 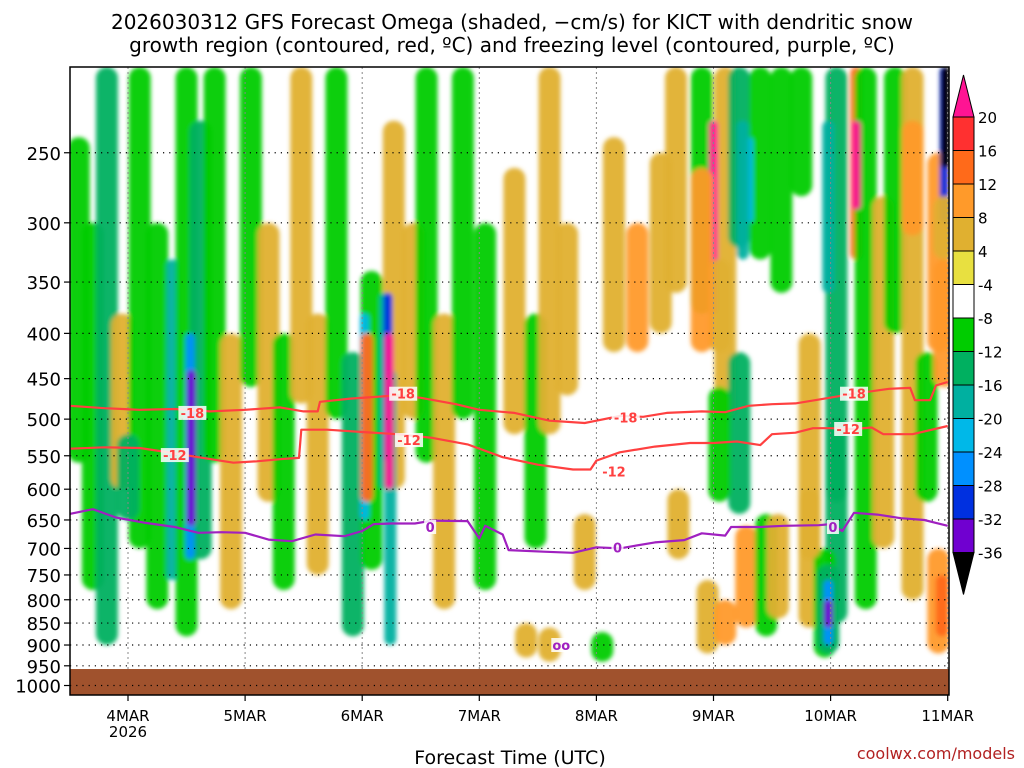 I want to click on y-tick-label: 400, so click(x=44, y=334).